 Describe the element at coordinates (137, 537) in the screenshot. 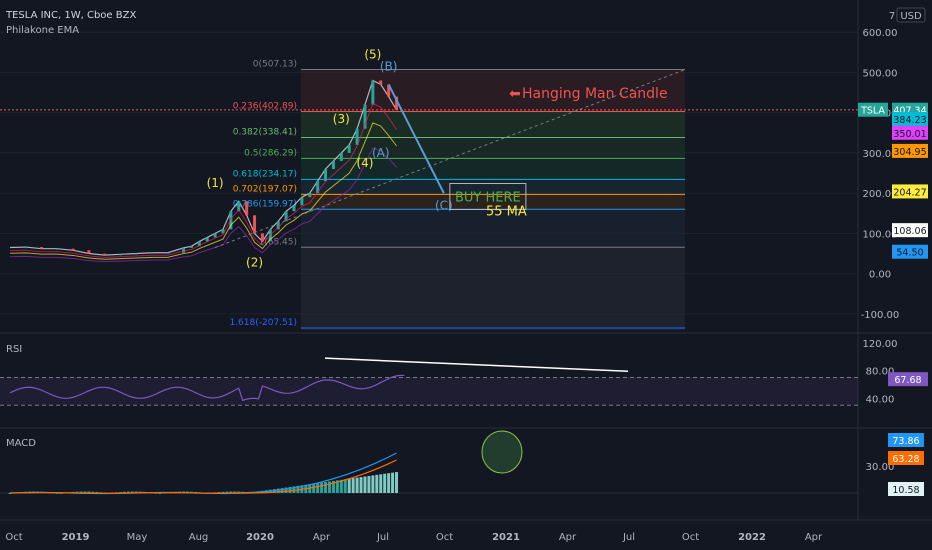

I see `x-tick-label: May` at that location.